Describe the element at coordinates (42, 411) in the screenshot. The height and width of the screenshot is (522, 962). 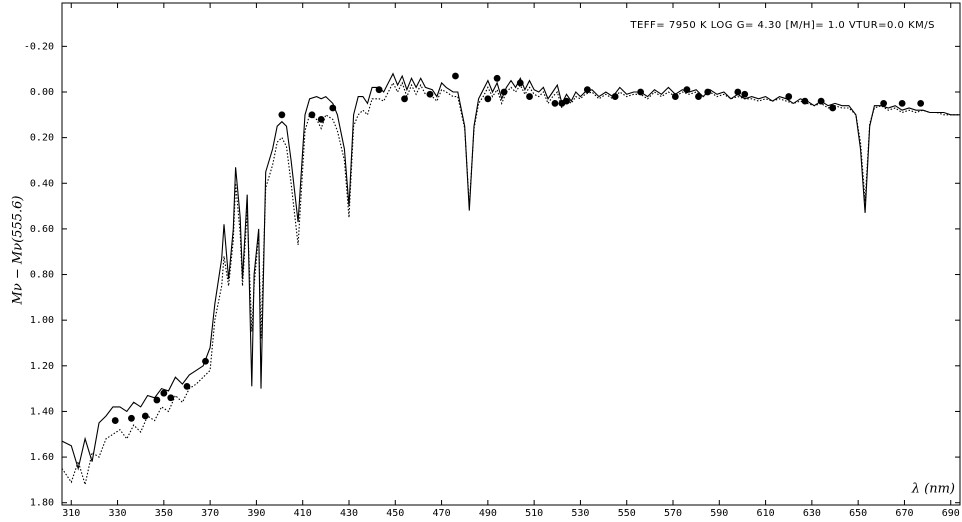
I see `y-tick-label: 1.40` at that location.